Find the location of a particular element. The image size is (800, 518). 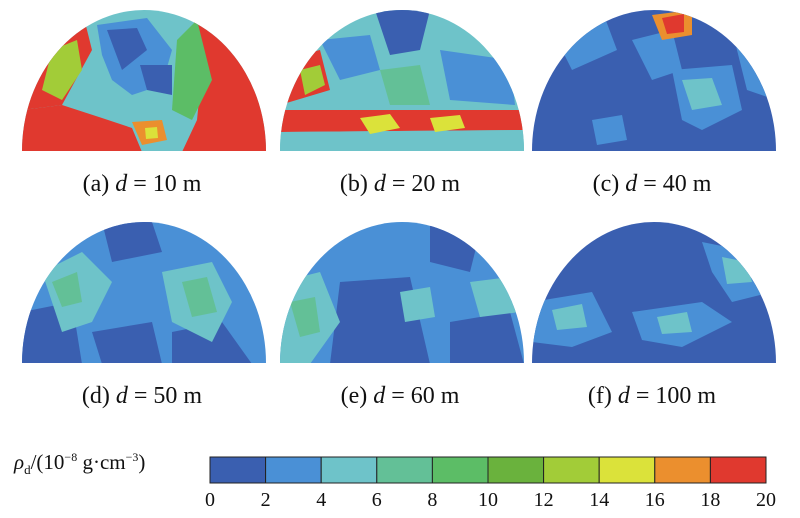

panel-b: (b) d = 20 m is located at coordinates (402, 110).